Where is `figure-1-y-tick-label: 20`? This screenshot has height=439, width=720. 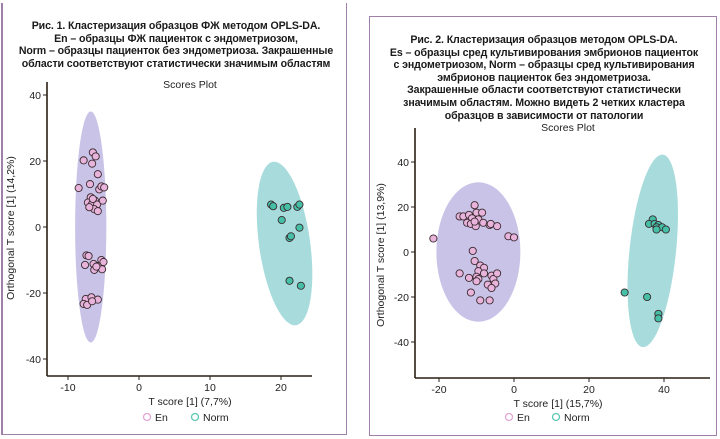
figure-1-y-tick-label: 20 is located at coordinates (35, 162).